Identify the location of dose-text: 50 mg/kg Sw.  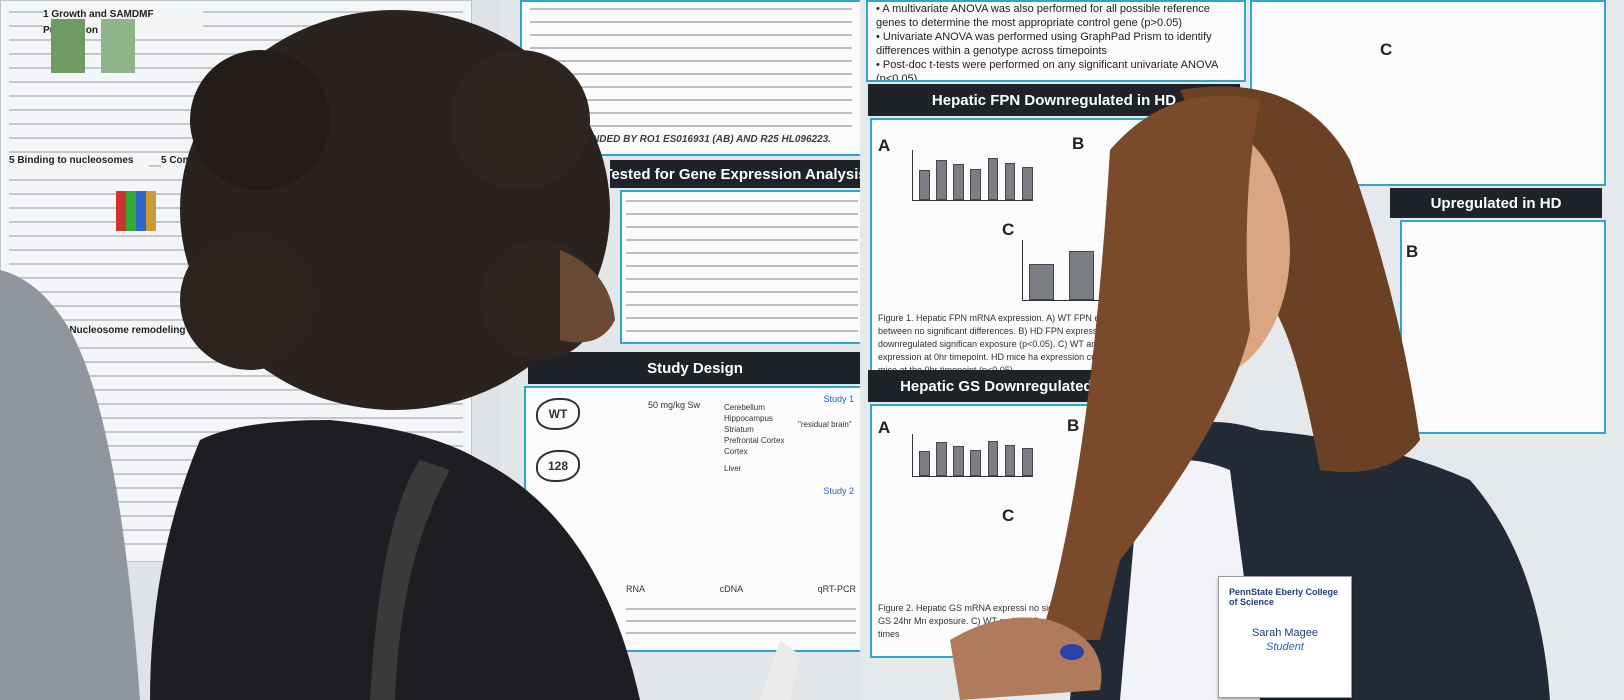
(674, 405).